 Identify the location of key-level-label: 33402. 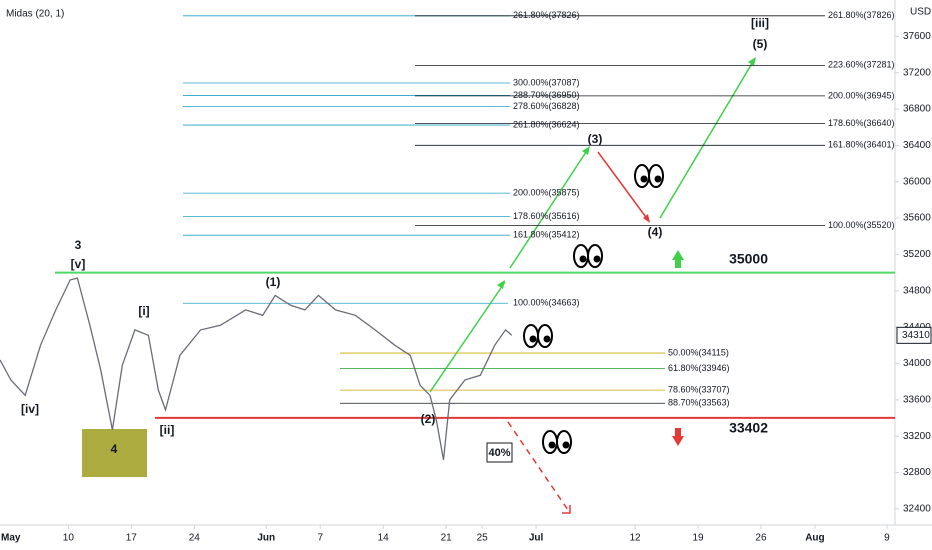
(748, 428).